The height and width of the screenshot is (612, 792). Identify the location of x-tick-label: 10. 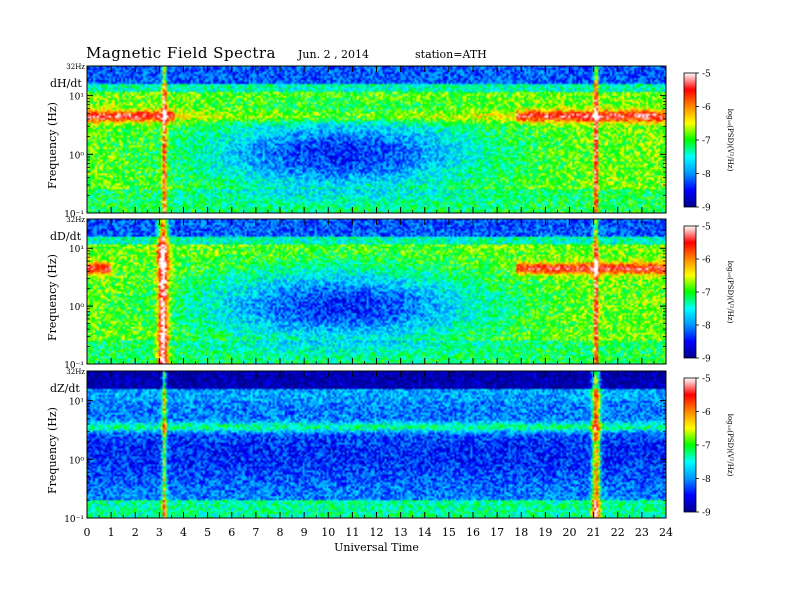
(328, 532).